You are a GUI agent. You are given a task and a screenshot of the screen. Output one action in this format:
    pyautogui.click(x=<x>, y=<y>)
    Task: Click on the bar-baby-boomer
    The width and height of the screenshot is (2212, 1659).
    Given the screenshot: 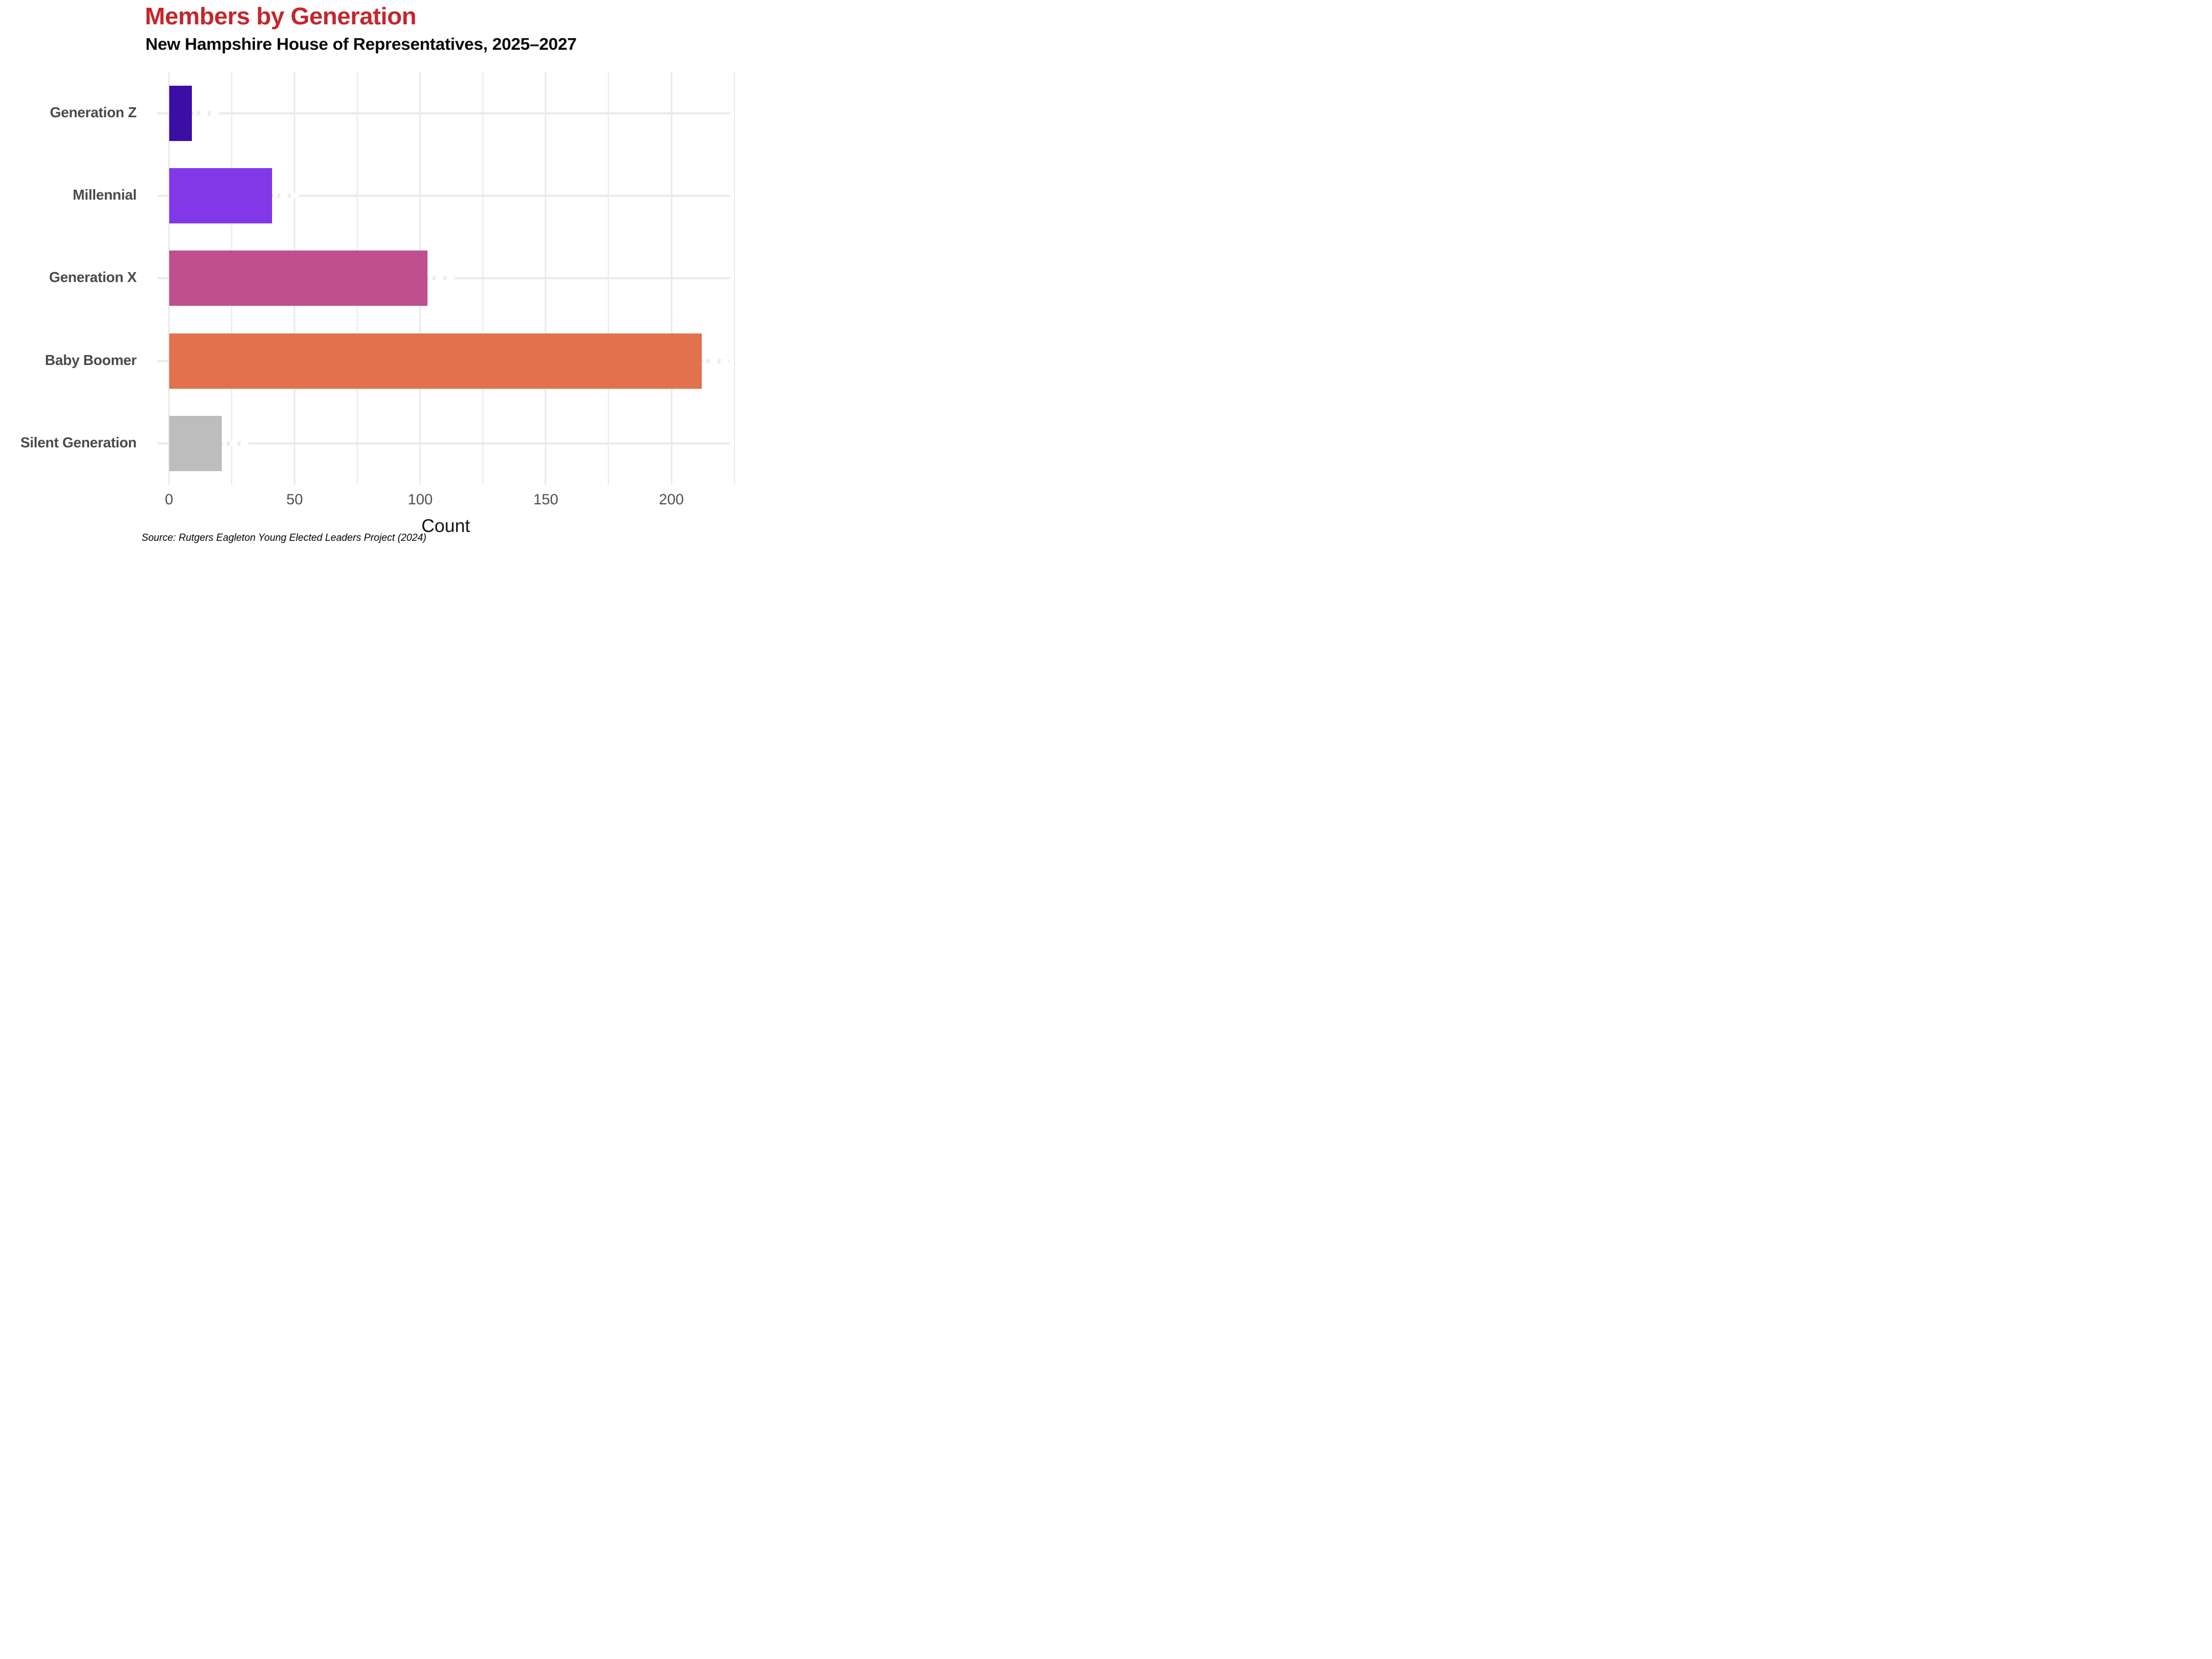 What is the action you would take?
    pyautogui.click(x=436, y=361)
    